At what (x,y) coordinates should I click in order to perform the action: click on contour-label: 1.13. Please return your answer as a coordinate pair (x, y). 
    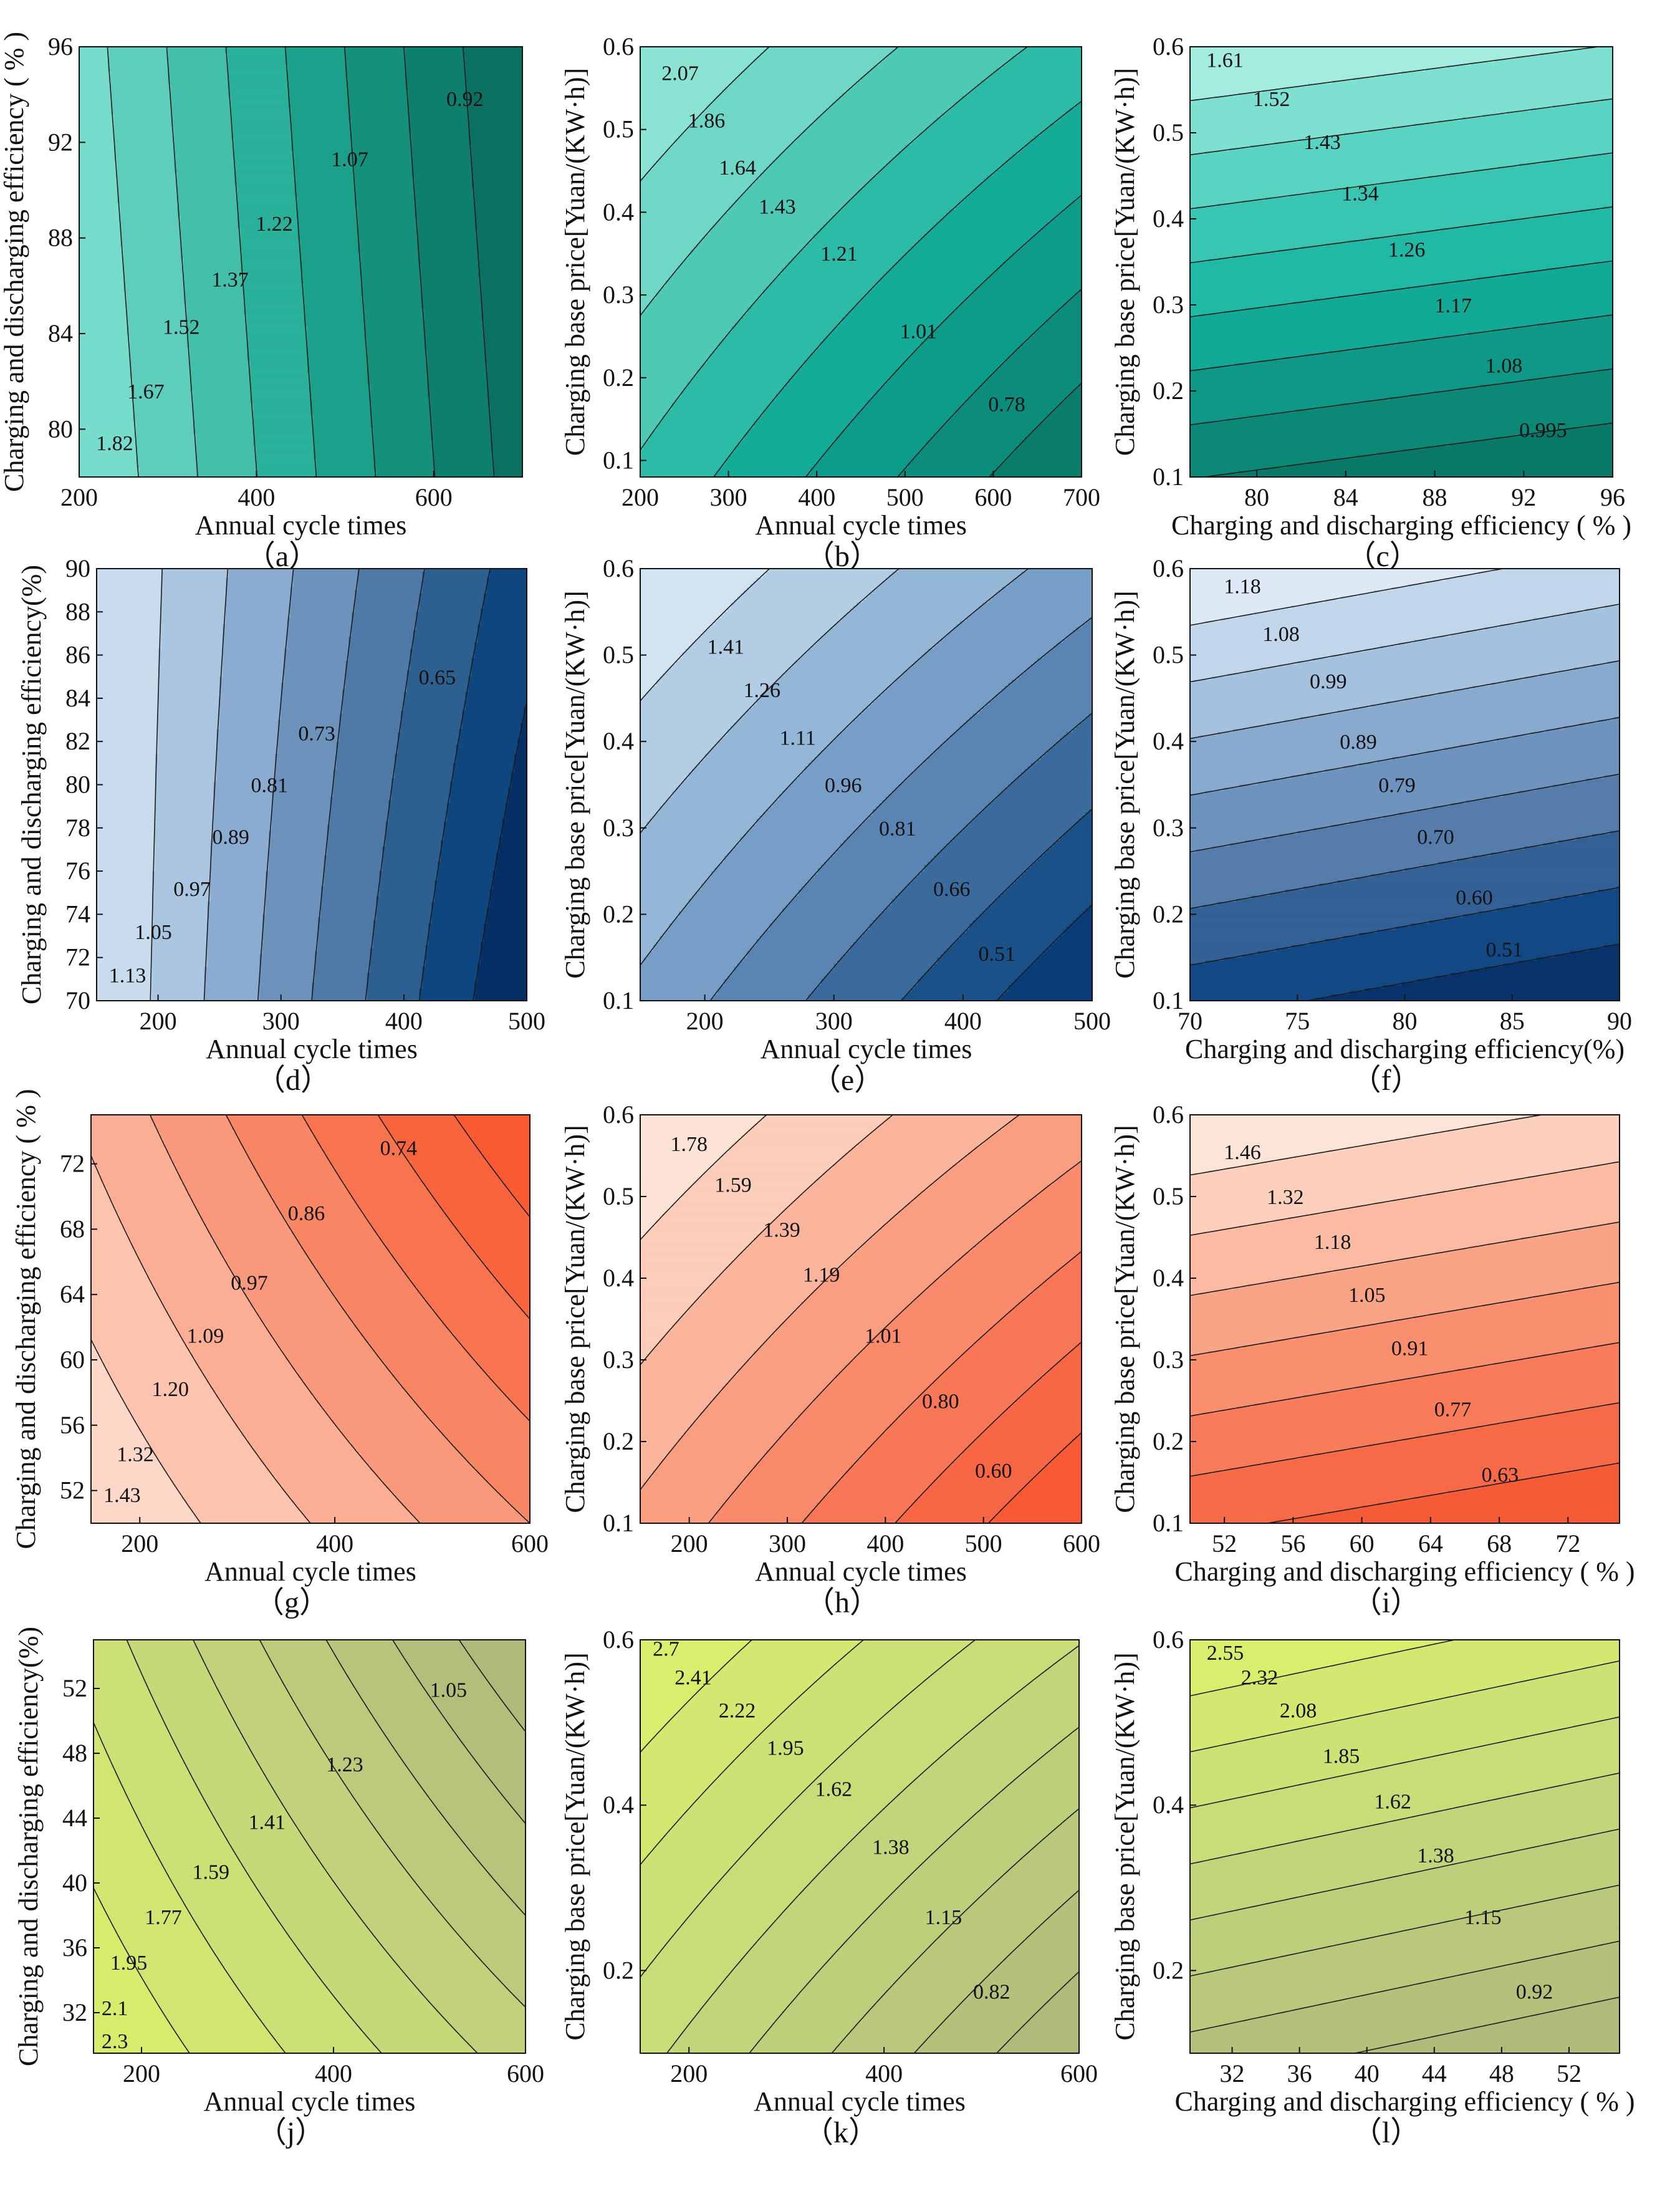
    Looking at the image, I should click on (127, 975).